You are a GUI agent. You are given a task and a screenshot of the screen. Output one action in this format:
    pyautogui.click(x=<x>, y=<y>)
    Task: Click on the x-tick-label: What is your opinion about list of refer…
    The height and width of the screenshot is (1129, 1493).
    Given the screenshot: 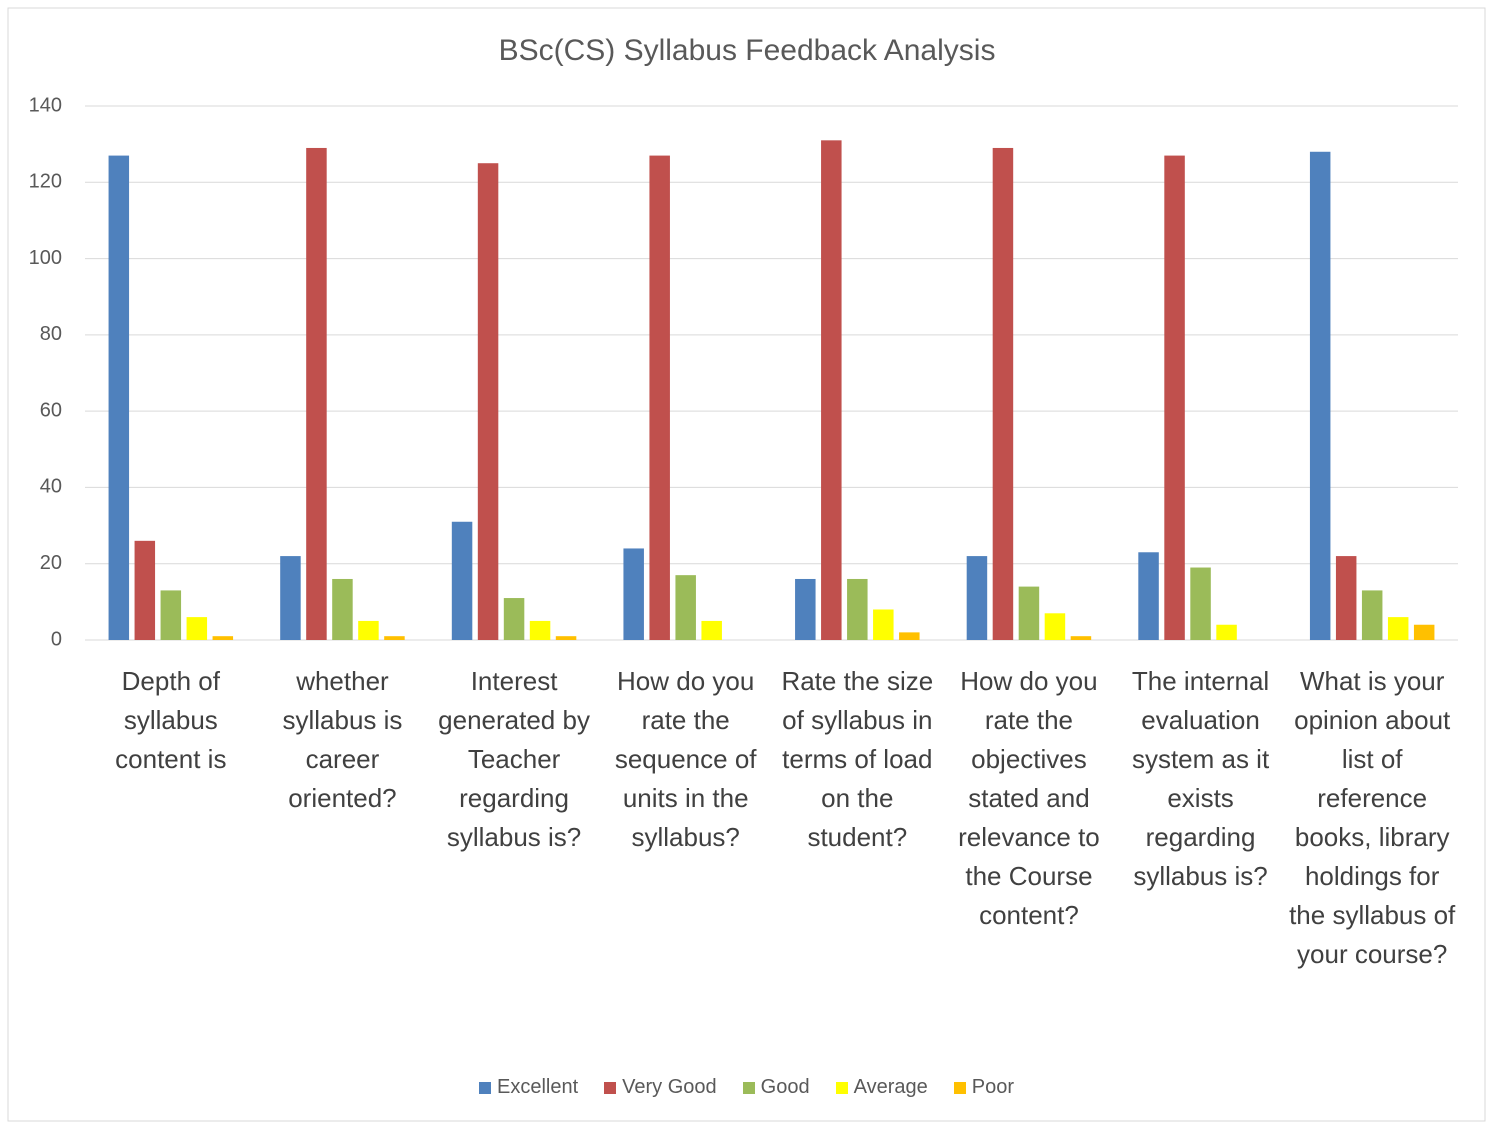 What is the action you would take?
    pyautogui.click(x=1372, y=817)
    